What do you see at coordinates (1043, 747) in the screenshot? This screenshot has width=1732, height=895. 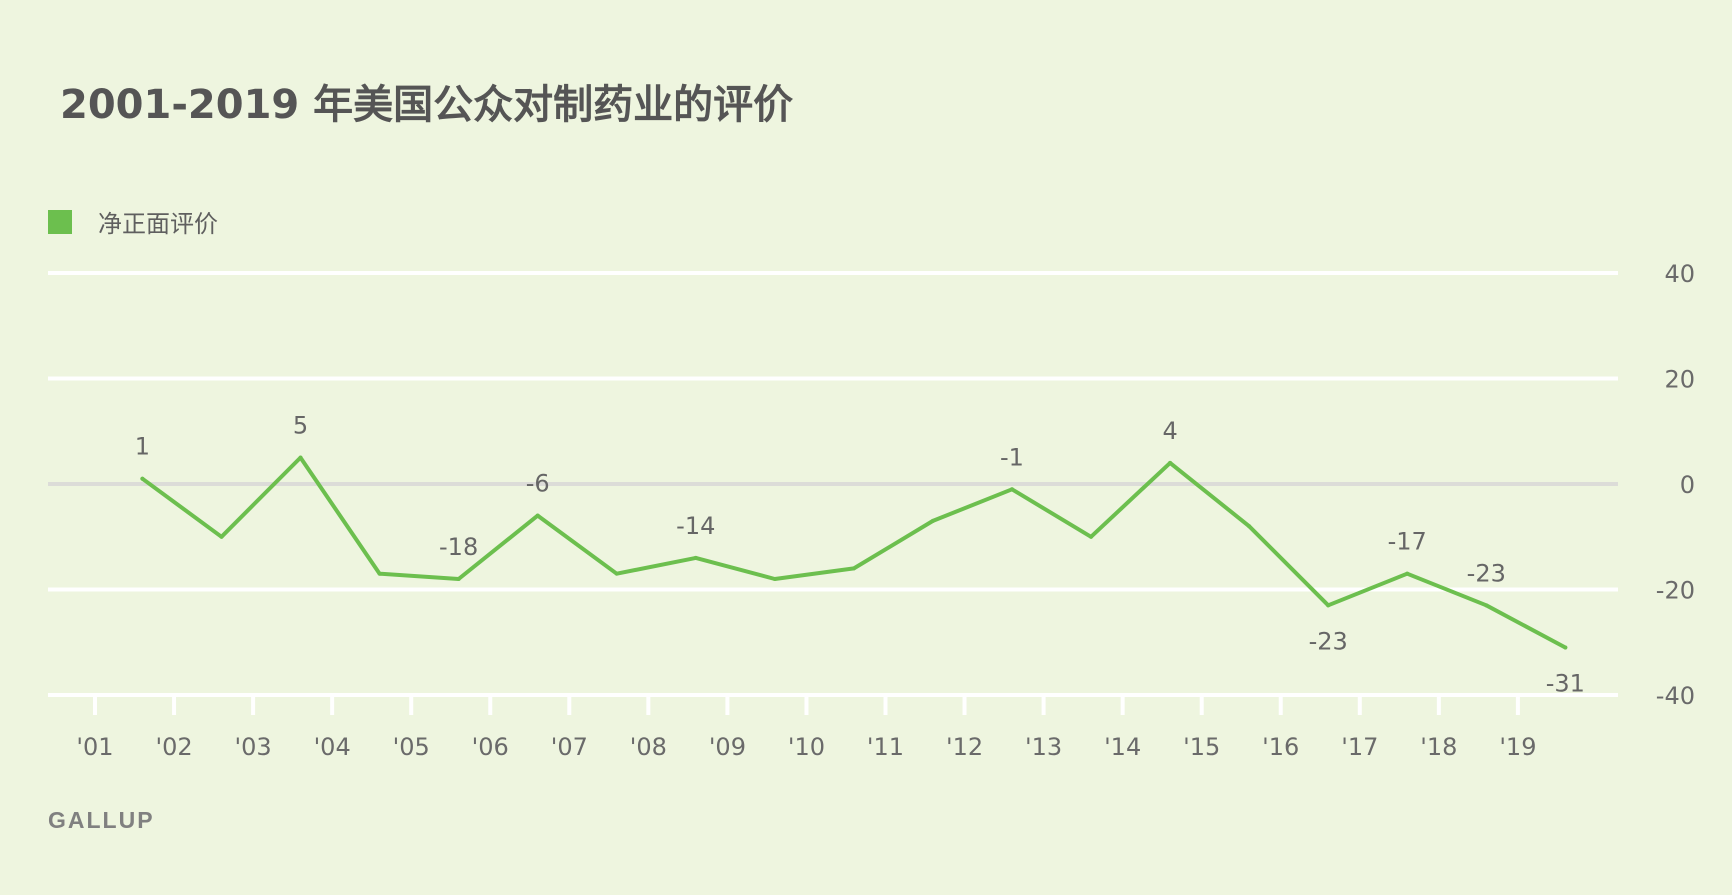 I see `x-tick-label: '13` at bounding box center [1043, 747].